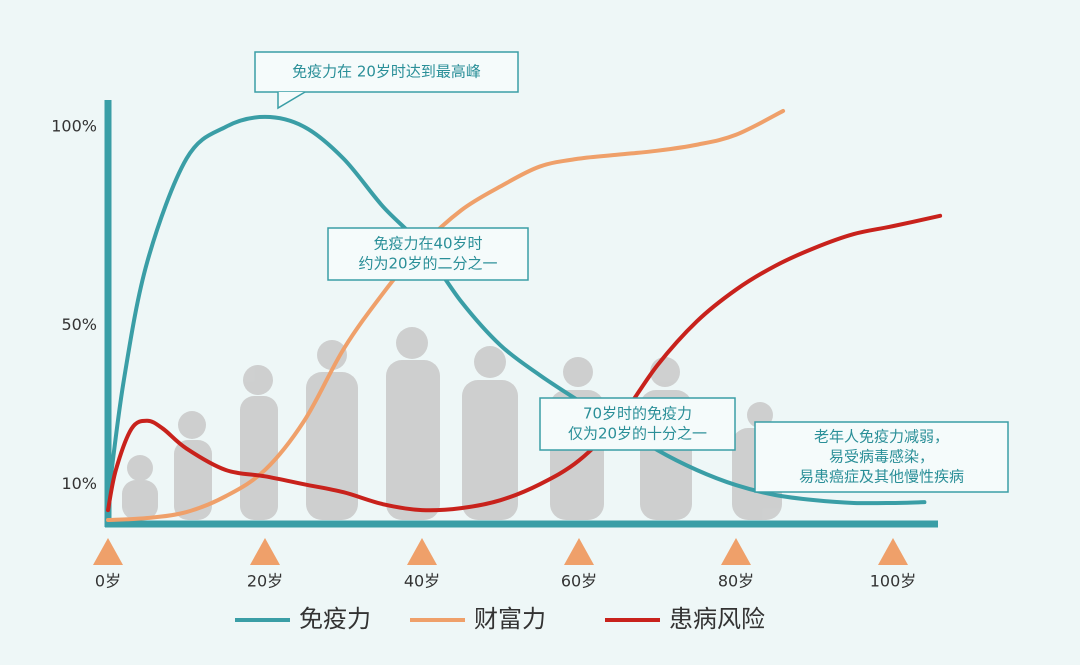 The image size is (1080, 665). I want to click on annotation-text: 免疫力在40岁时, so click(427, 244).